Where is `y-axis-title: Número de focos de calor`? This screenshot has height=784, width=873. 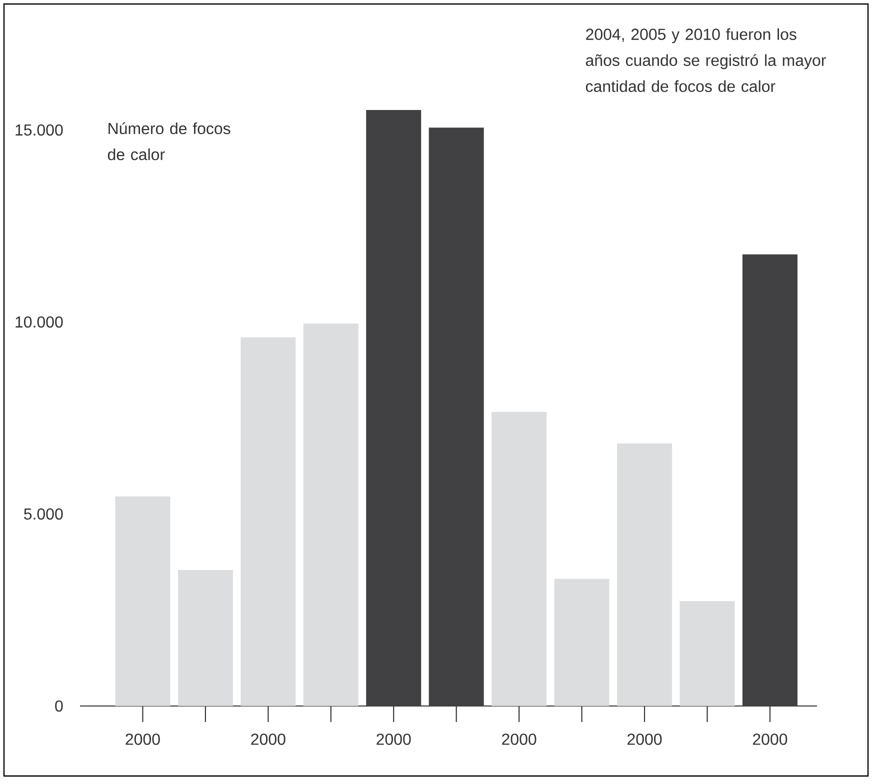 y-axis-title: Número de focos de calor is located at coordinates (169, 141).